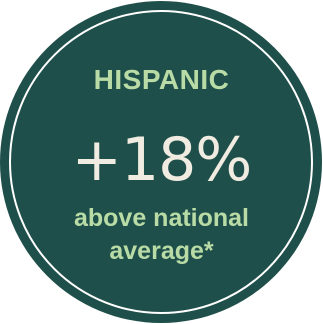  What do you see at coordinates (161, 251) in the screenshot?
I see `stat-description-line-2: average*` at bounding box center [161, 251].